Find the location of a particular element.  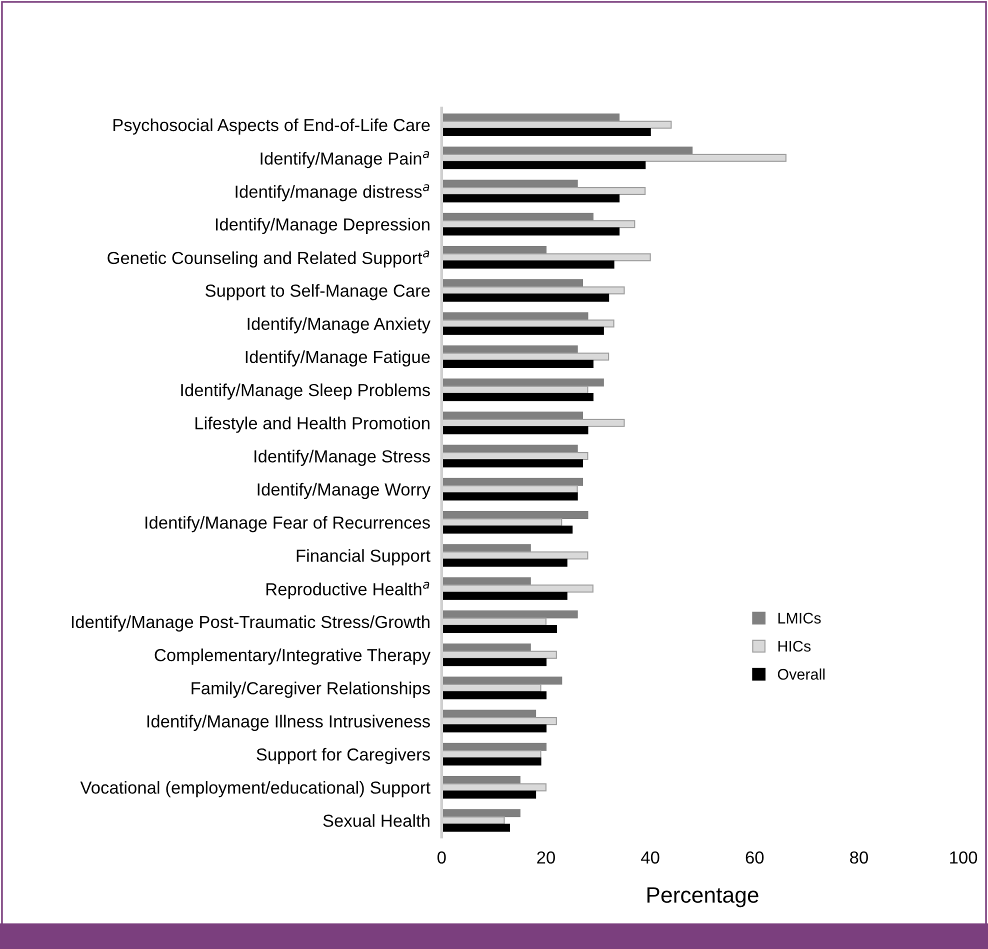

x-tick-label: 100 is located at coordinates (964, 857).